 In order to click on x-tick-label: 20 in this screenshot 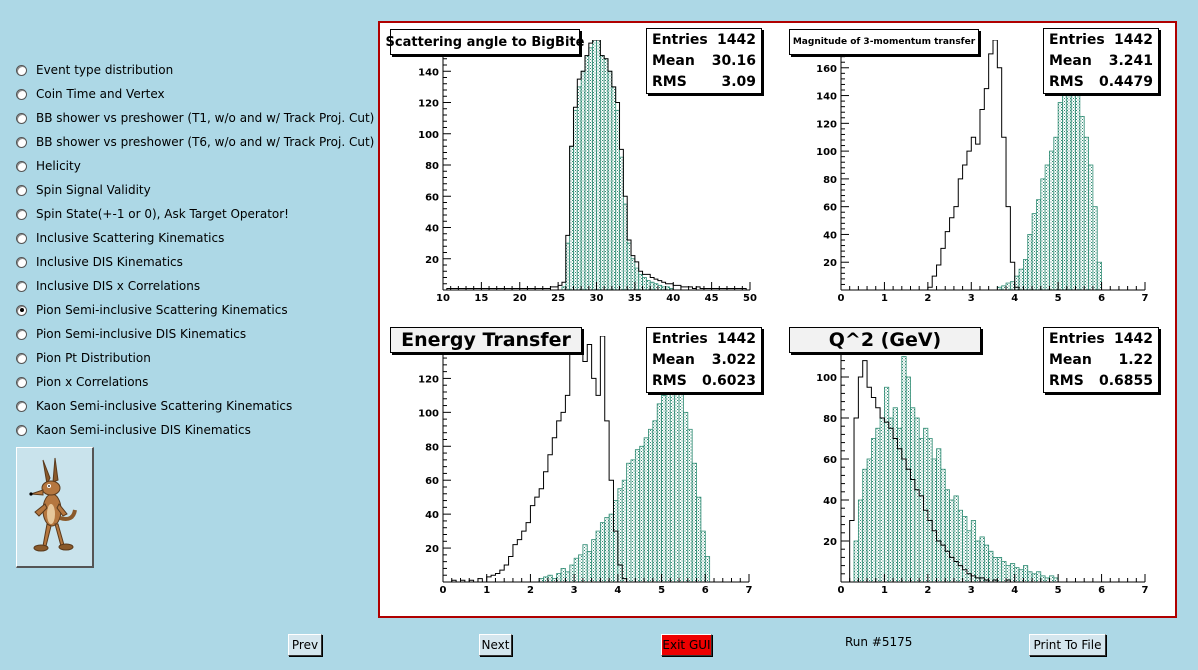, I will do `click(520, 298)`.